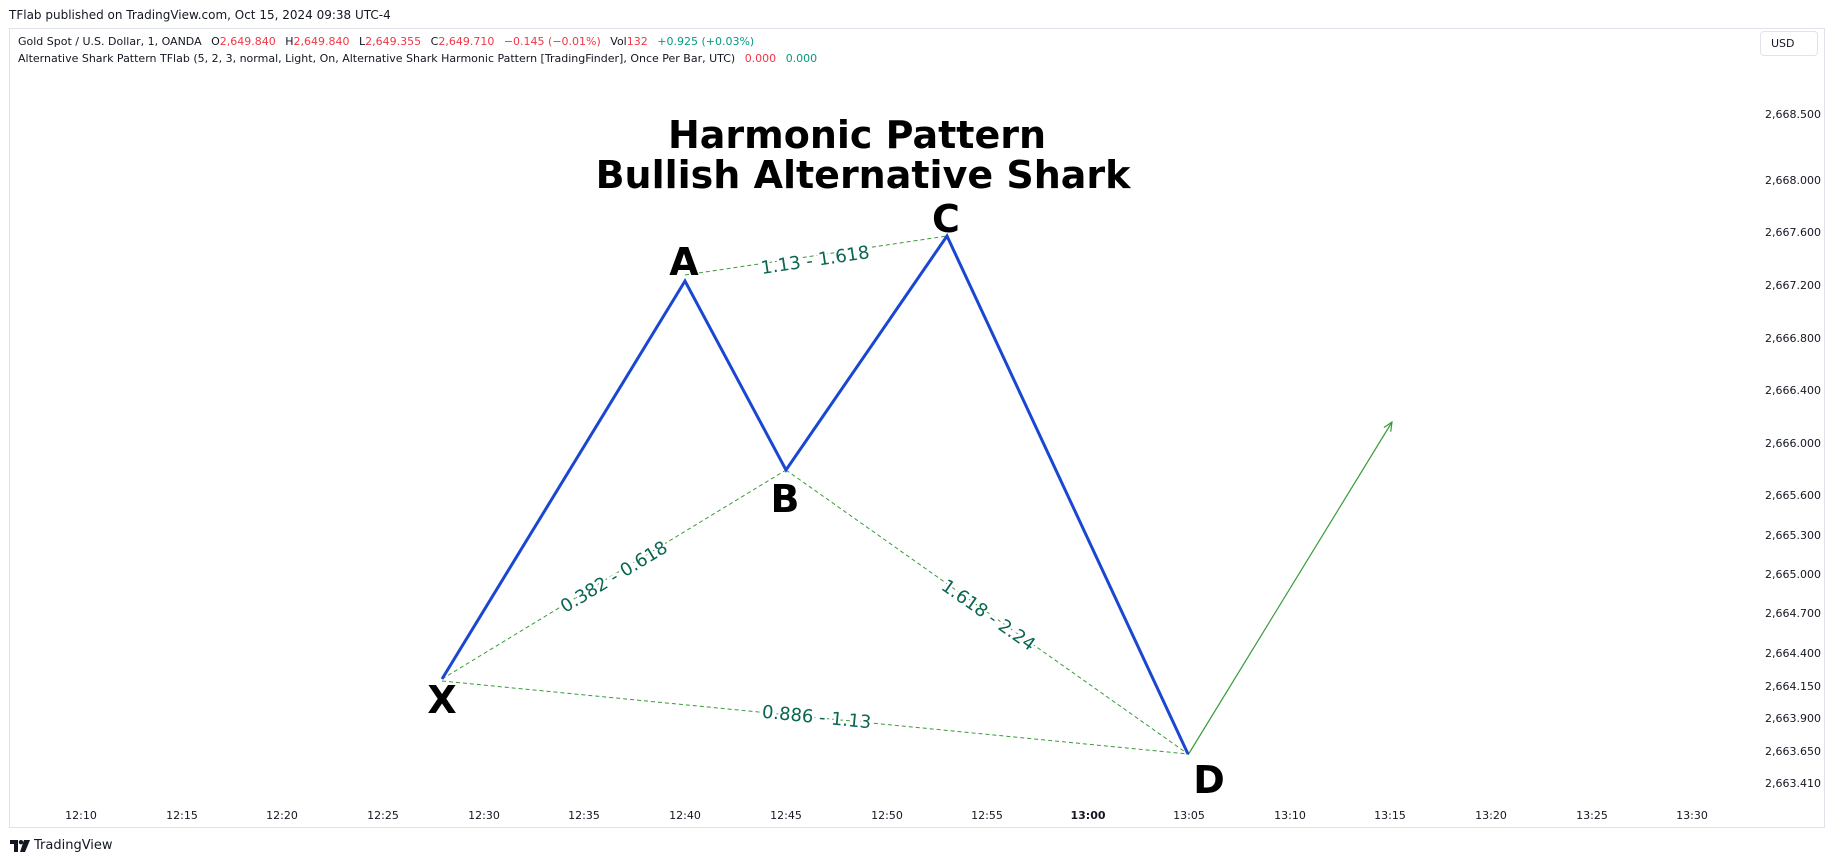  What do you see at coordinates (785, 499) in the screenshot?
I see `point-label-b: B` at bounding box center [785, 499].